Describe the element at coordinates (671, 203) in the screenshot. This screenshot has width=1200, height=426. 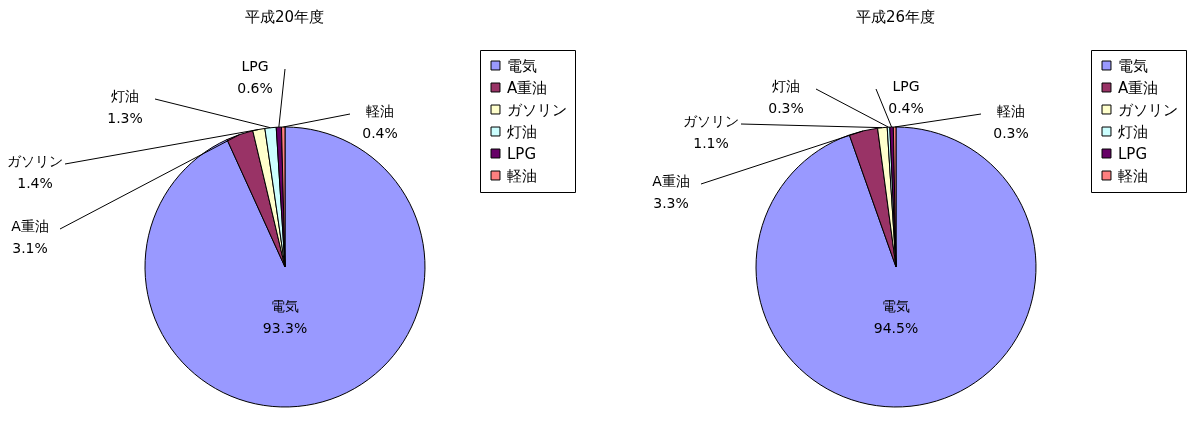
I see `data-label: 3.3%` at that location.